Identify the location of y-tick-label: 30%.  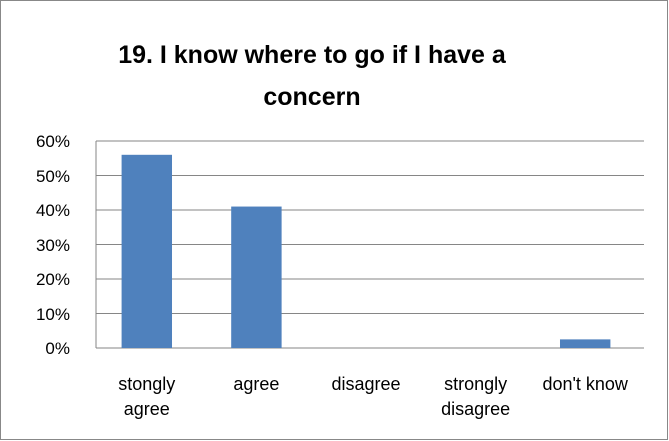
(52, 245).